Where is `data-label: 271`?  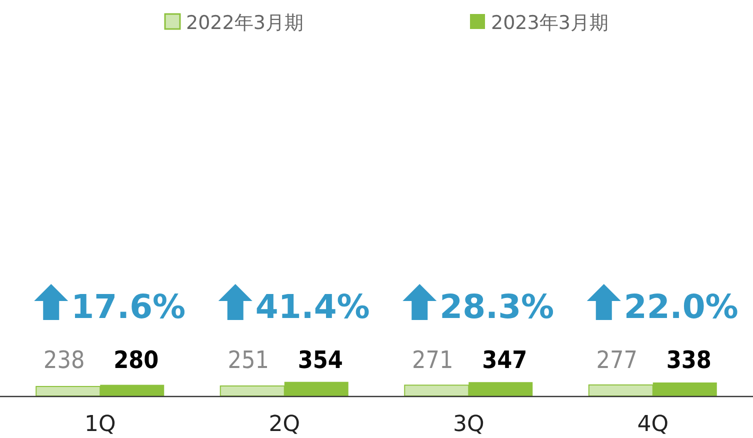 data-label: 271 is located at coordinates (433, 360).